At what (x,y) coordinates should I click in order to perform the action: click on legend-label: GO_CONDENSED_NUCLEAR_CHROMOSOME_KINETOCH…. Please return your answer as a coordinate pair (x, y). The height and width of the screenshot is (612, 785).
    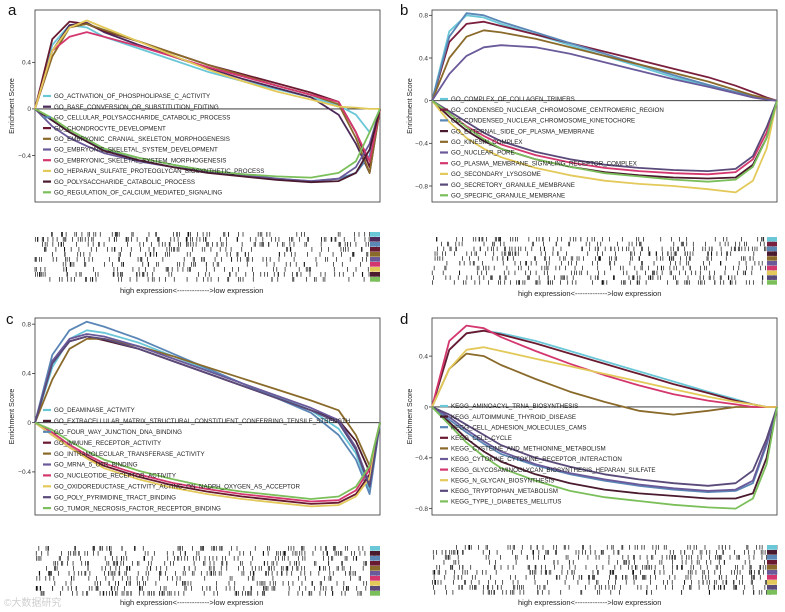
    Looking at the image, I should click on (543, 121).